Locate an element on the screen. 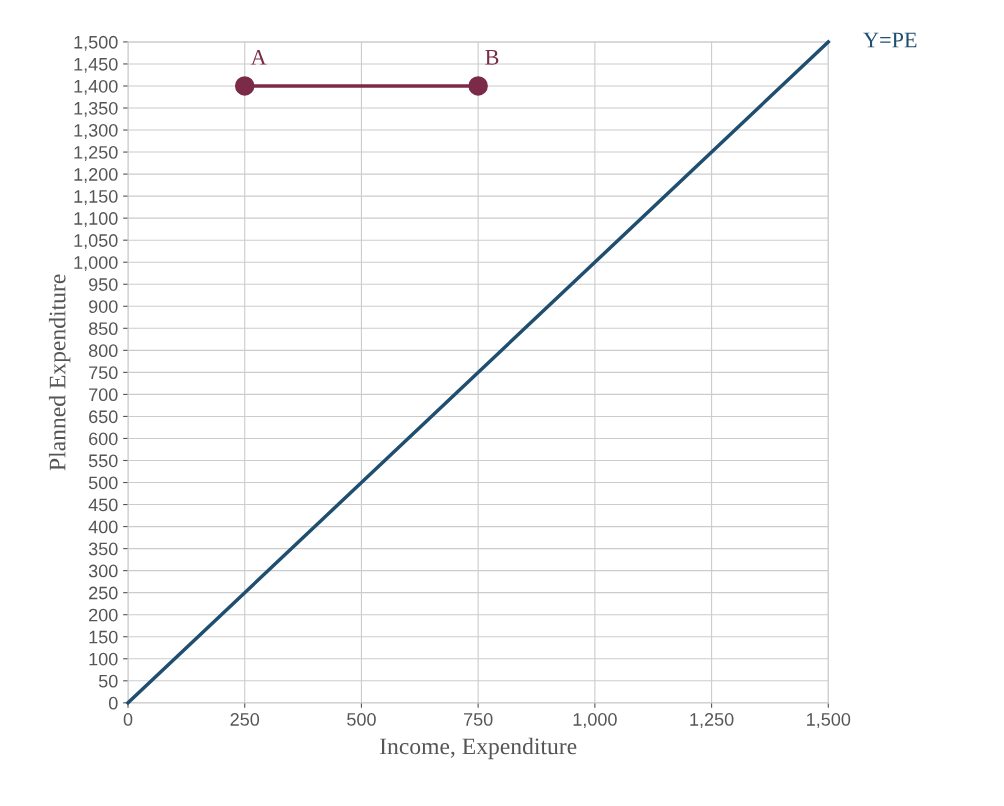 Image resolution: width=1004 pixels, height=806 pixels. y-tick-label: 1,450 is located at coordinates (96, 65).